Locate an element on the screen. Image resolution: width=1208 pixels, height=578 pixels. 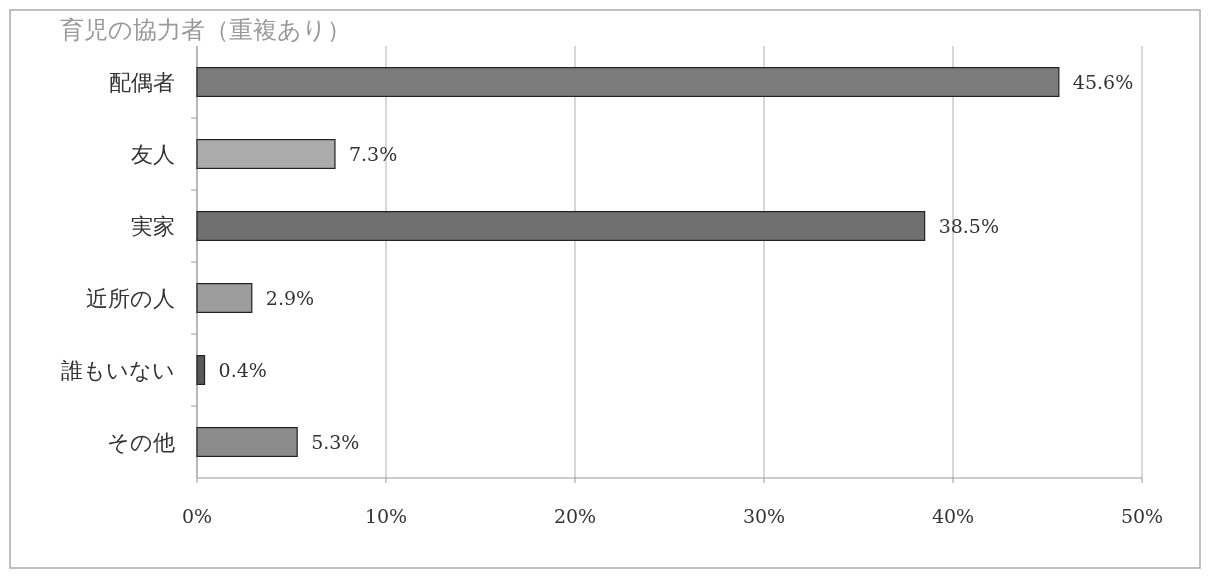
x-tick-label: 10% is located at coordinates (386, 516).